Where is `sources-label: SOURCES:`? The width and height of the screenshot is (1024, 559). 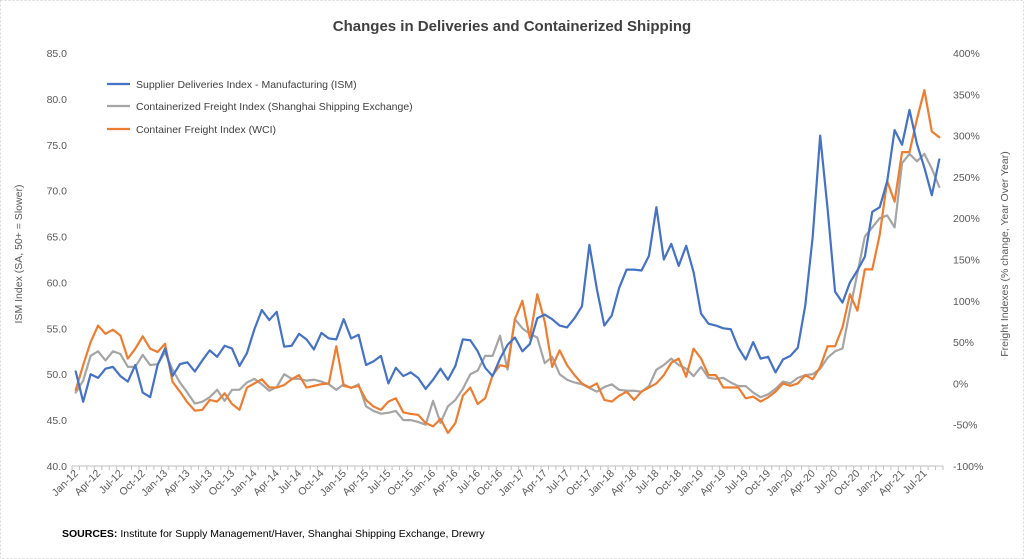
sources-label: SOURCES: is located at coordinates (89, 534).